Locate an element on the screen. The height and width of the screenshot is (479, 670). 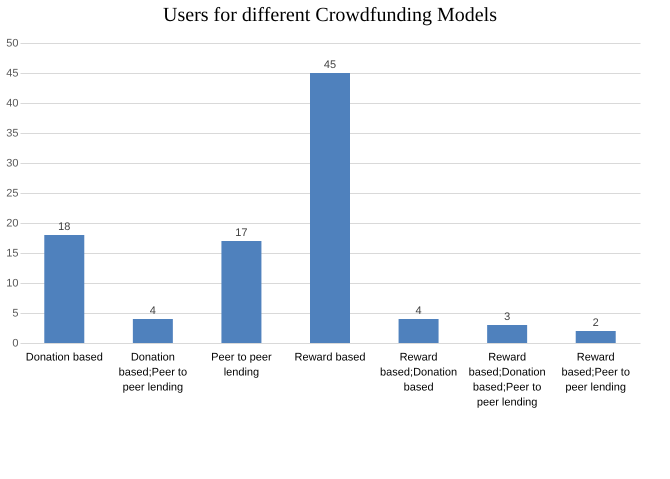
chart-title: Users for different Crowdfunding Models is located at coordinates (330, 15).